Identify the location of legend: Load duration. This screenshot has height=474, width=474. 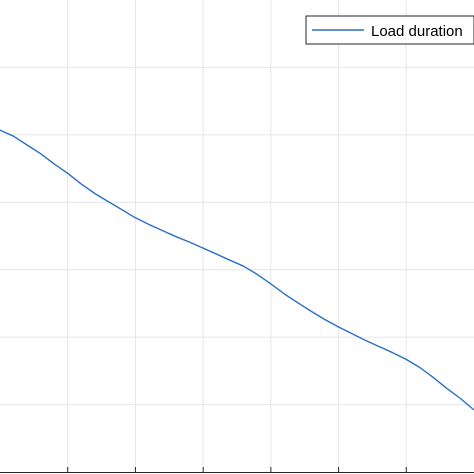
(389, 30).